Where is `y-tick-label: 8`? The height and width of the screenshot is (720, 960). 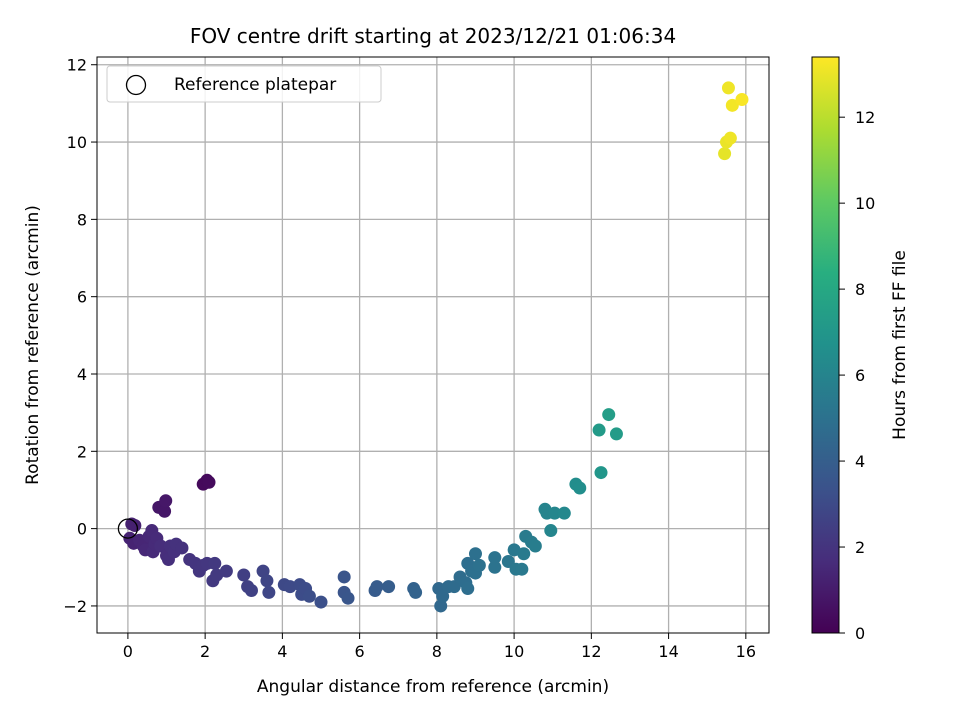
y-tick-label: 8 is located at coordinates (82, 219).